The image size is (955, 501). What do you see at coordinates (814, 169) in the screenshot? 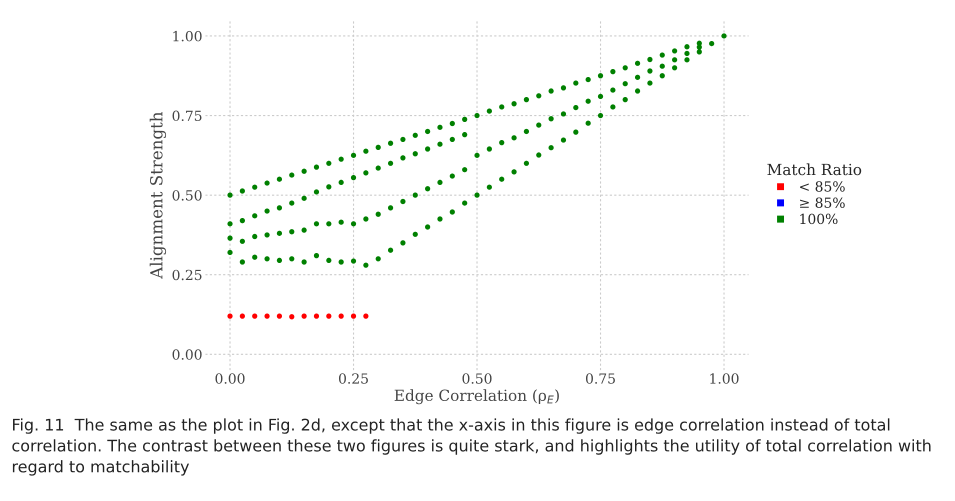
I see `legend-title: Match Ratio` at bounding box center [814, 169].